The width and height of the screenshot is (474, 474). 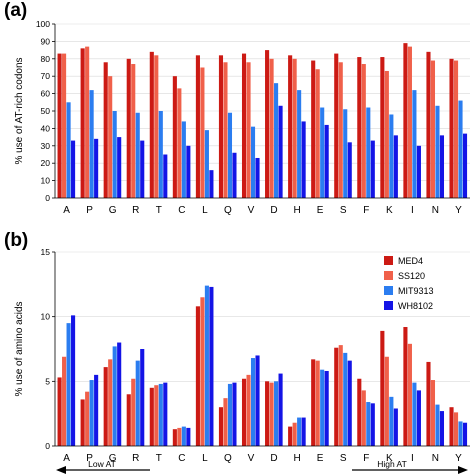 I want to click on bar-b-n-ss120, so click(x=433, y=413).